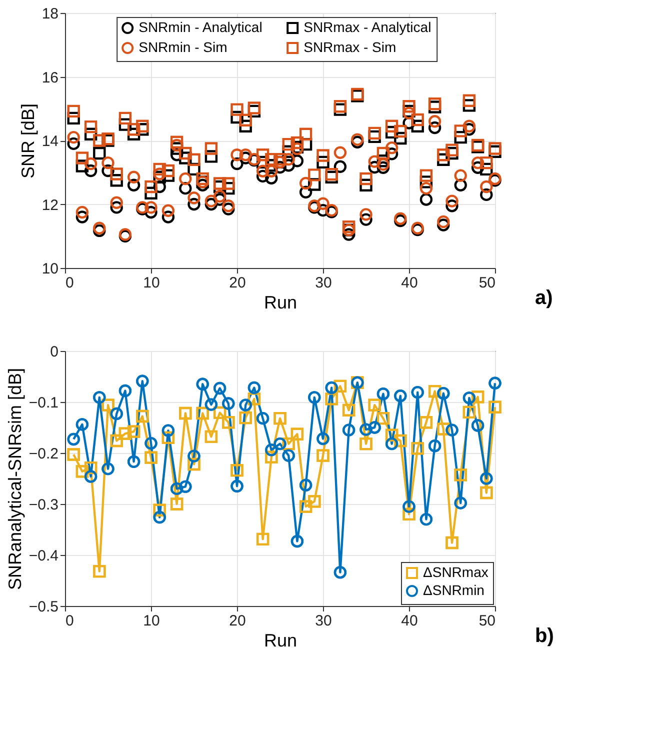 Image resolution: width=669 pixels, height=733 pixels. Describe the element at coordinates (455, 572) in the screenshot. I see `legend-label: ΔSNRmax` at that location.